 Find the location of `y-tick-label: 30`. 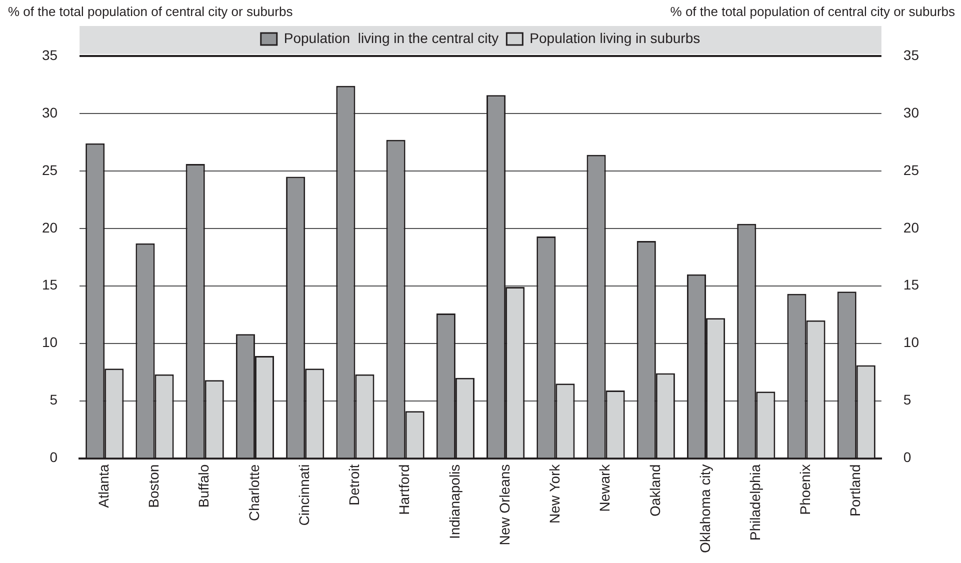

y-tick-label: 30 is located at coordinates (50, 112).